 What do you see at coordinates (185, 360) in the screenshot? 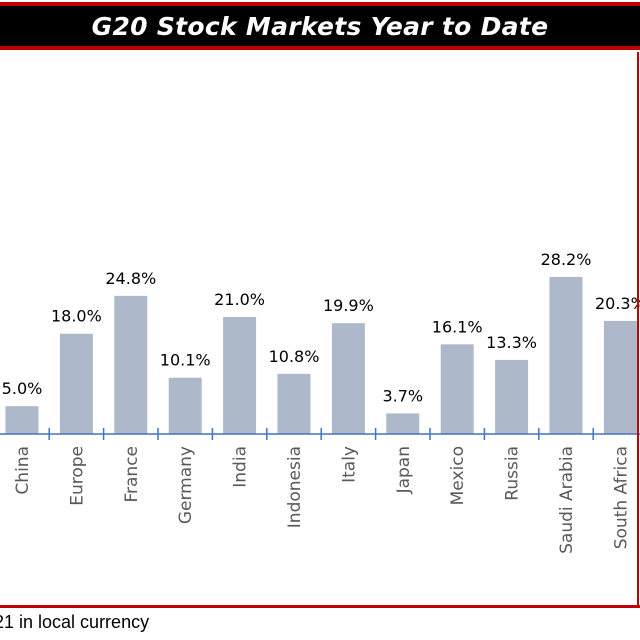
I see `data-label: 10.1%` at bounding box center [185, 360].